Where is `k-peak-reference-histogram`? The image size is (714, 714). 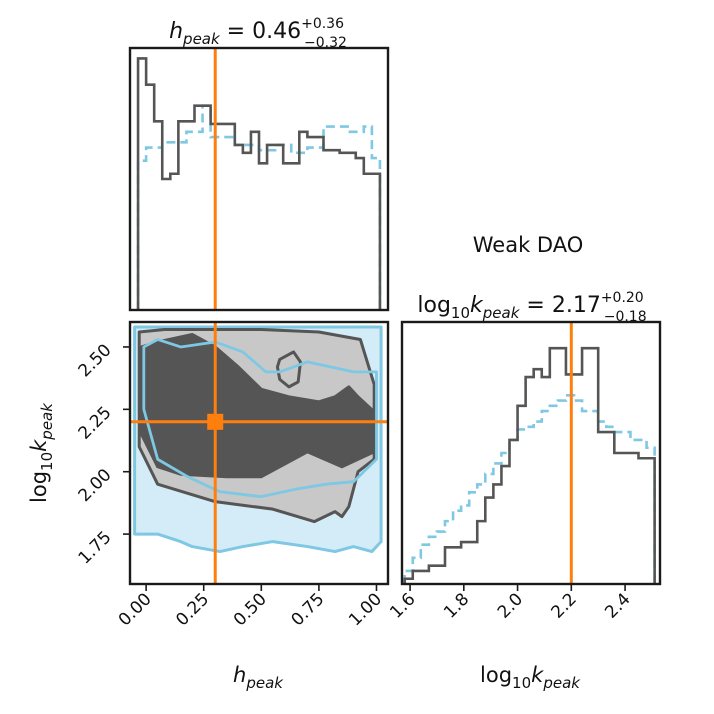 k-peak-reference-histogram is located at coordinates (529, 489).